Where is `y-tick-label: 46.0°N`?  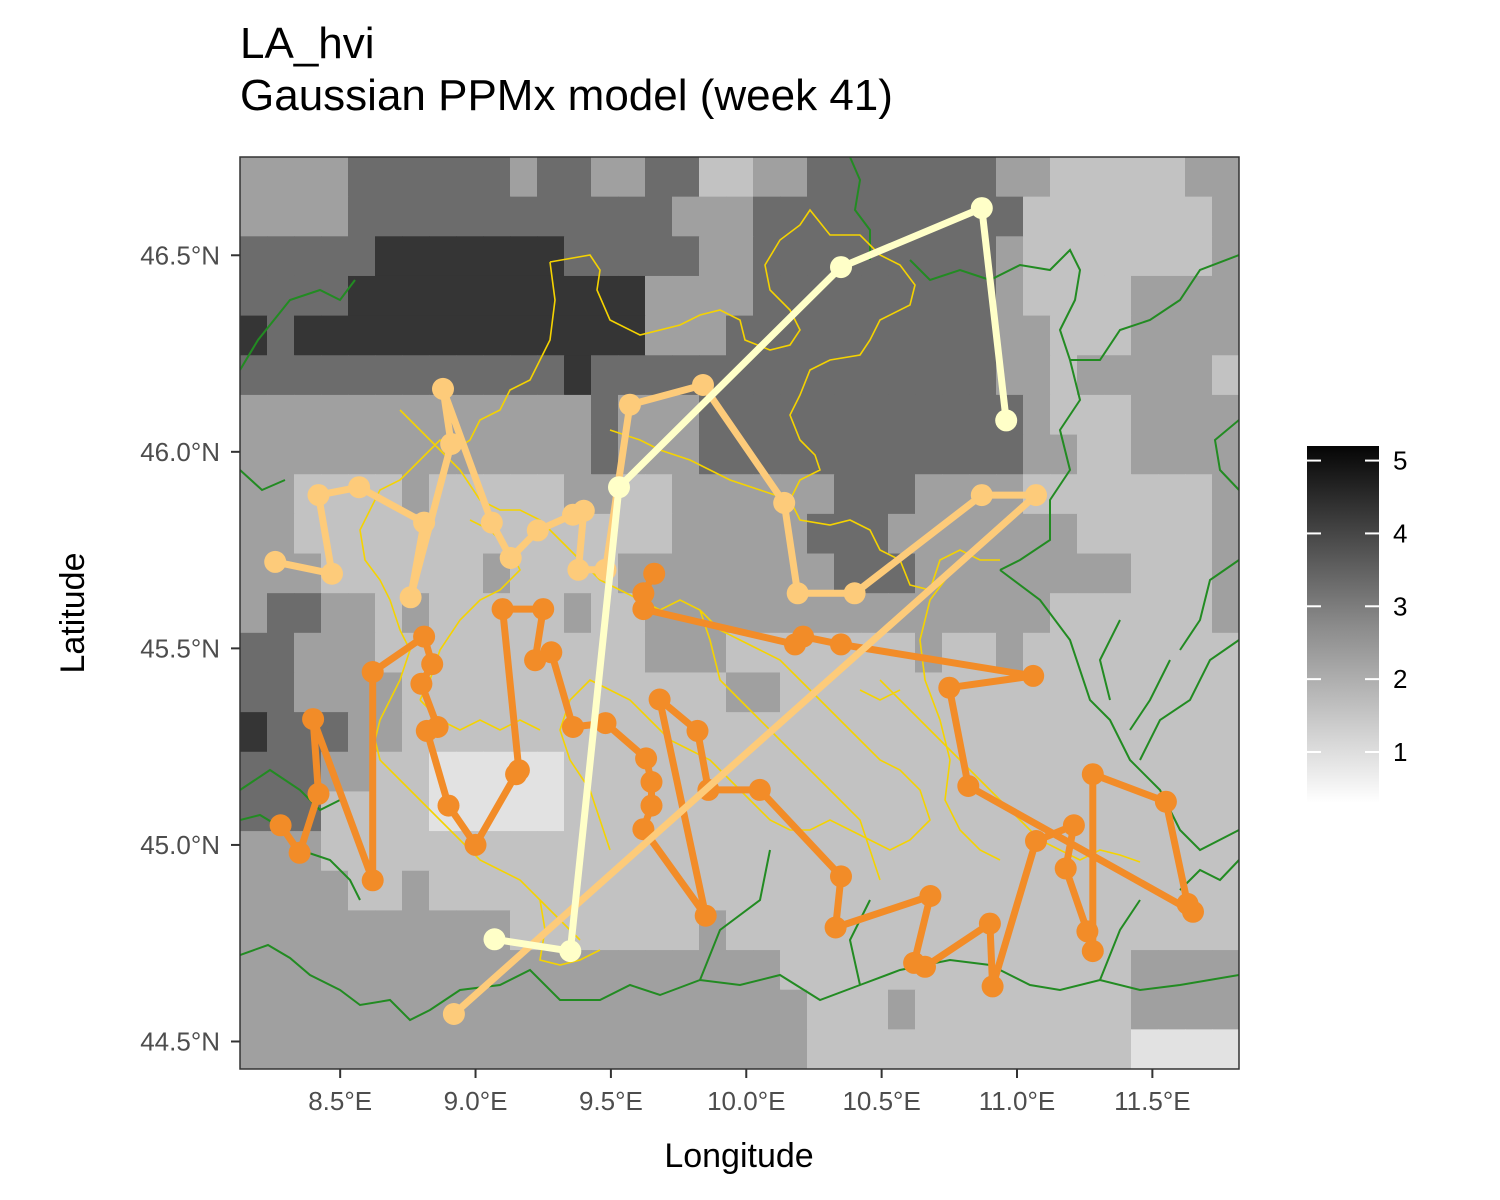
y-tick-label: 46.0°N is located at coordinates (180, 452).